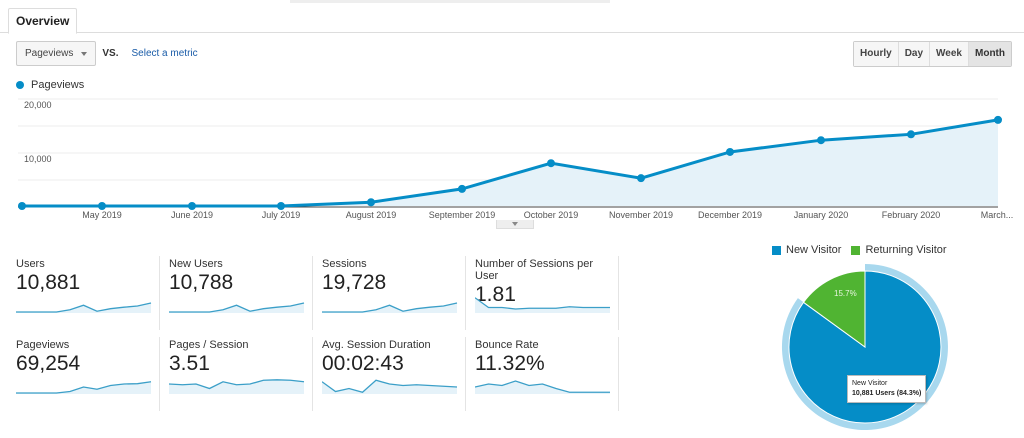 Image resolution: width=1024 pixels, height=438 pixels. What do you see at coordinates (551, 215) in the screenshot?
I see `x-tick-label: October 2019` at bounding box center [551, 215].